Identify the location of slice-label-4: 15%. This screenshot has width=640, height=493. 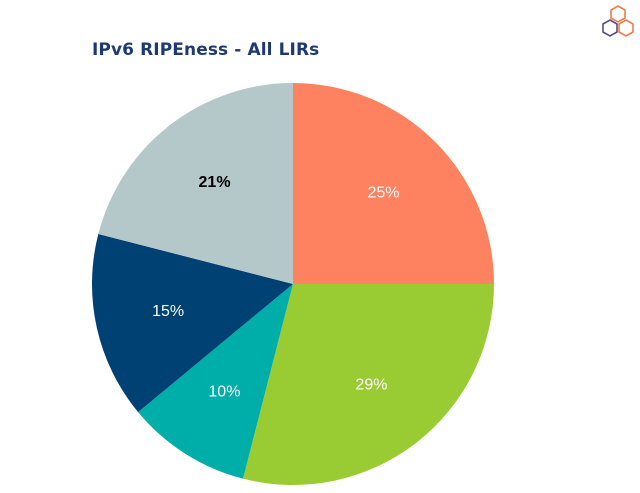
(168, 311).